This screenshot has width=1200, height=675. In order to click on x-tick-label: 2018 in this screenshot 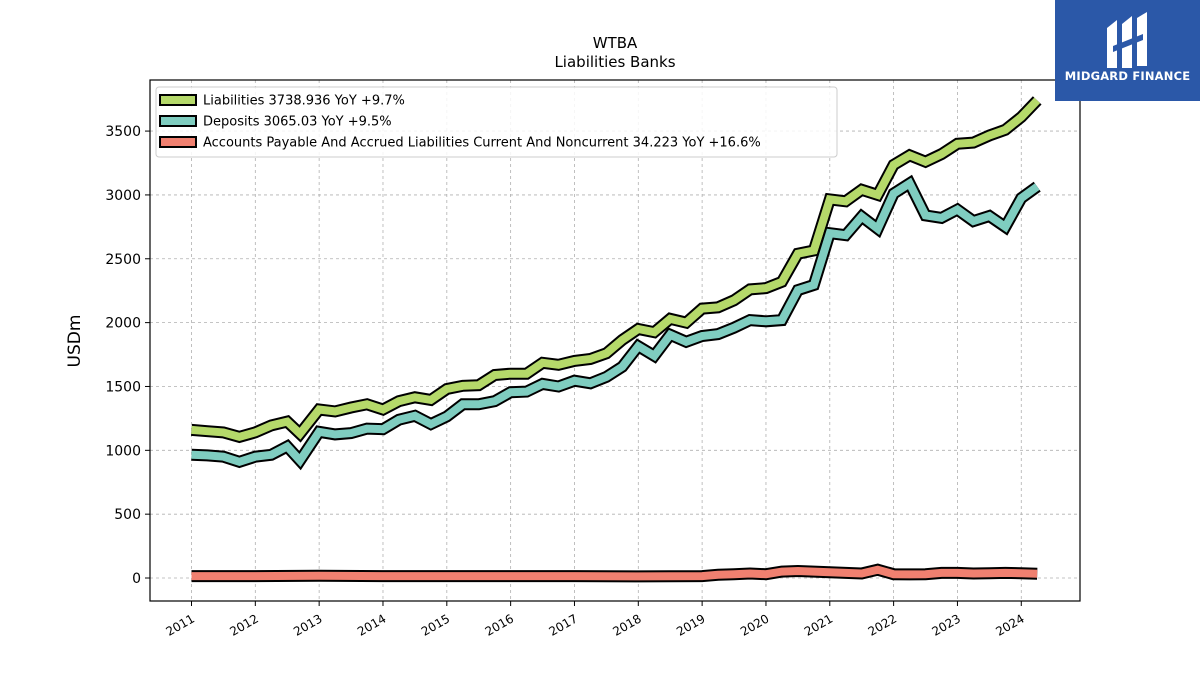, I will do `click(626, 624)`.